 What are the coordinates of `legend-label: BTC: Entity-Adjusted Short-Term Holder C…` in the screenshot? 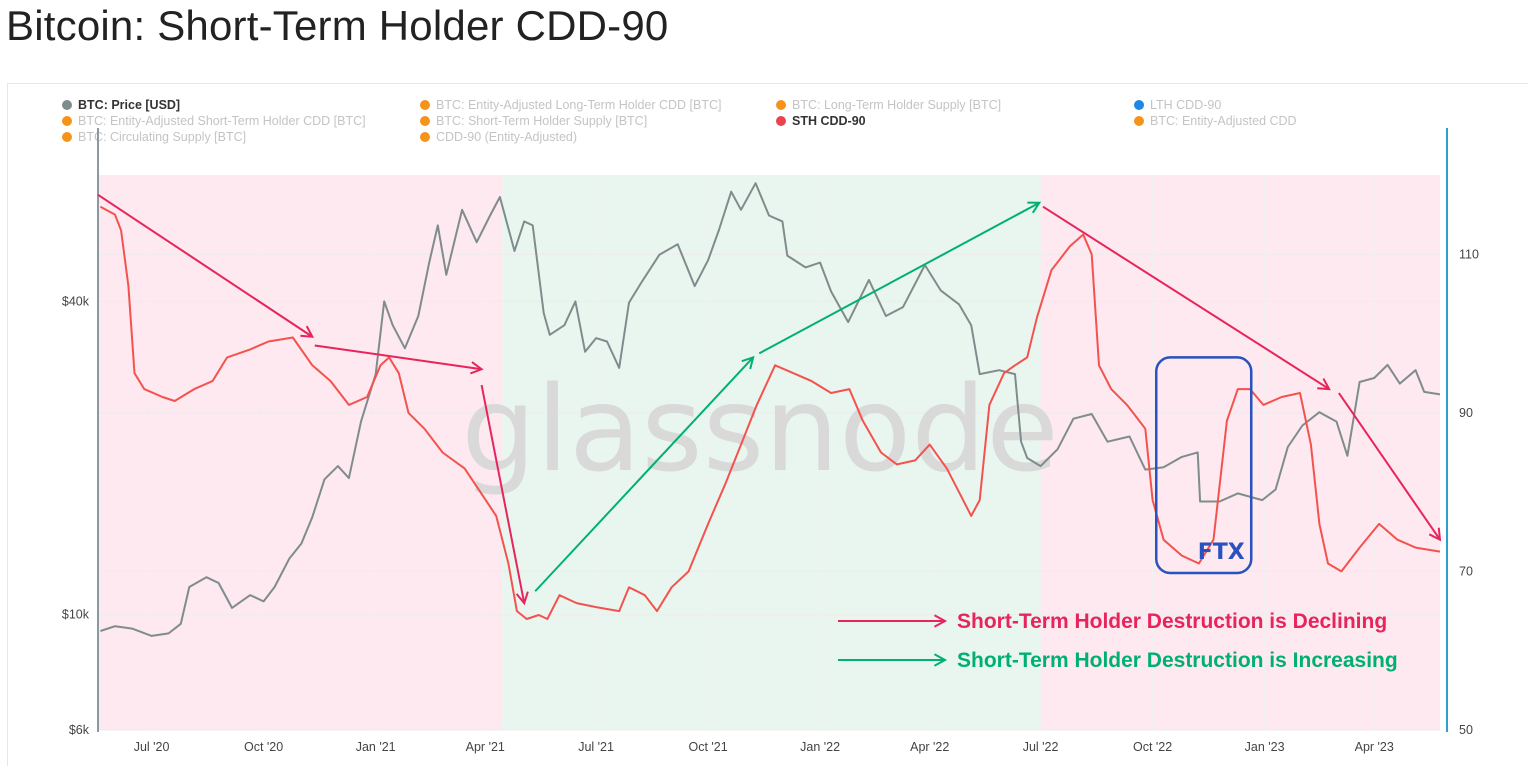 It's located at (222, 121).